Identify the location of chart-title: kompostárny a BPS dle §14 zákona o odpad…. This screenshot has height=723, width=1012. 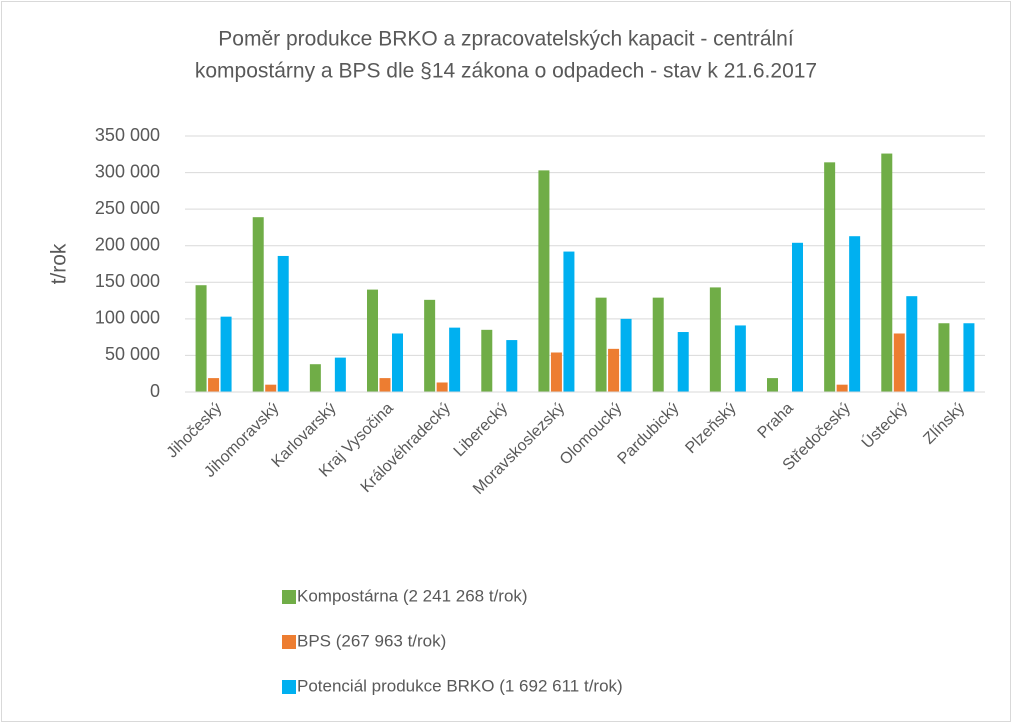
(506, 71).